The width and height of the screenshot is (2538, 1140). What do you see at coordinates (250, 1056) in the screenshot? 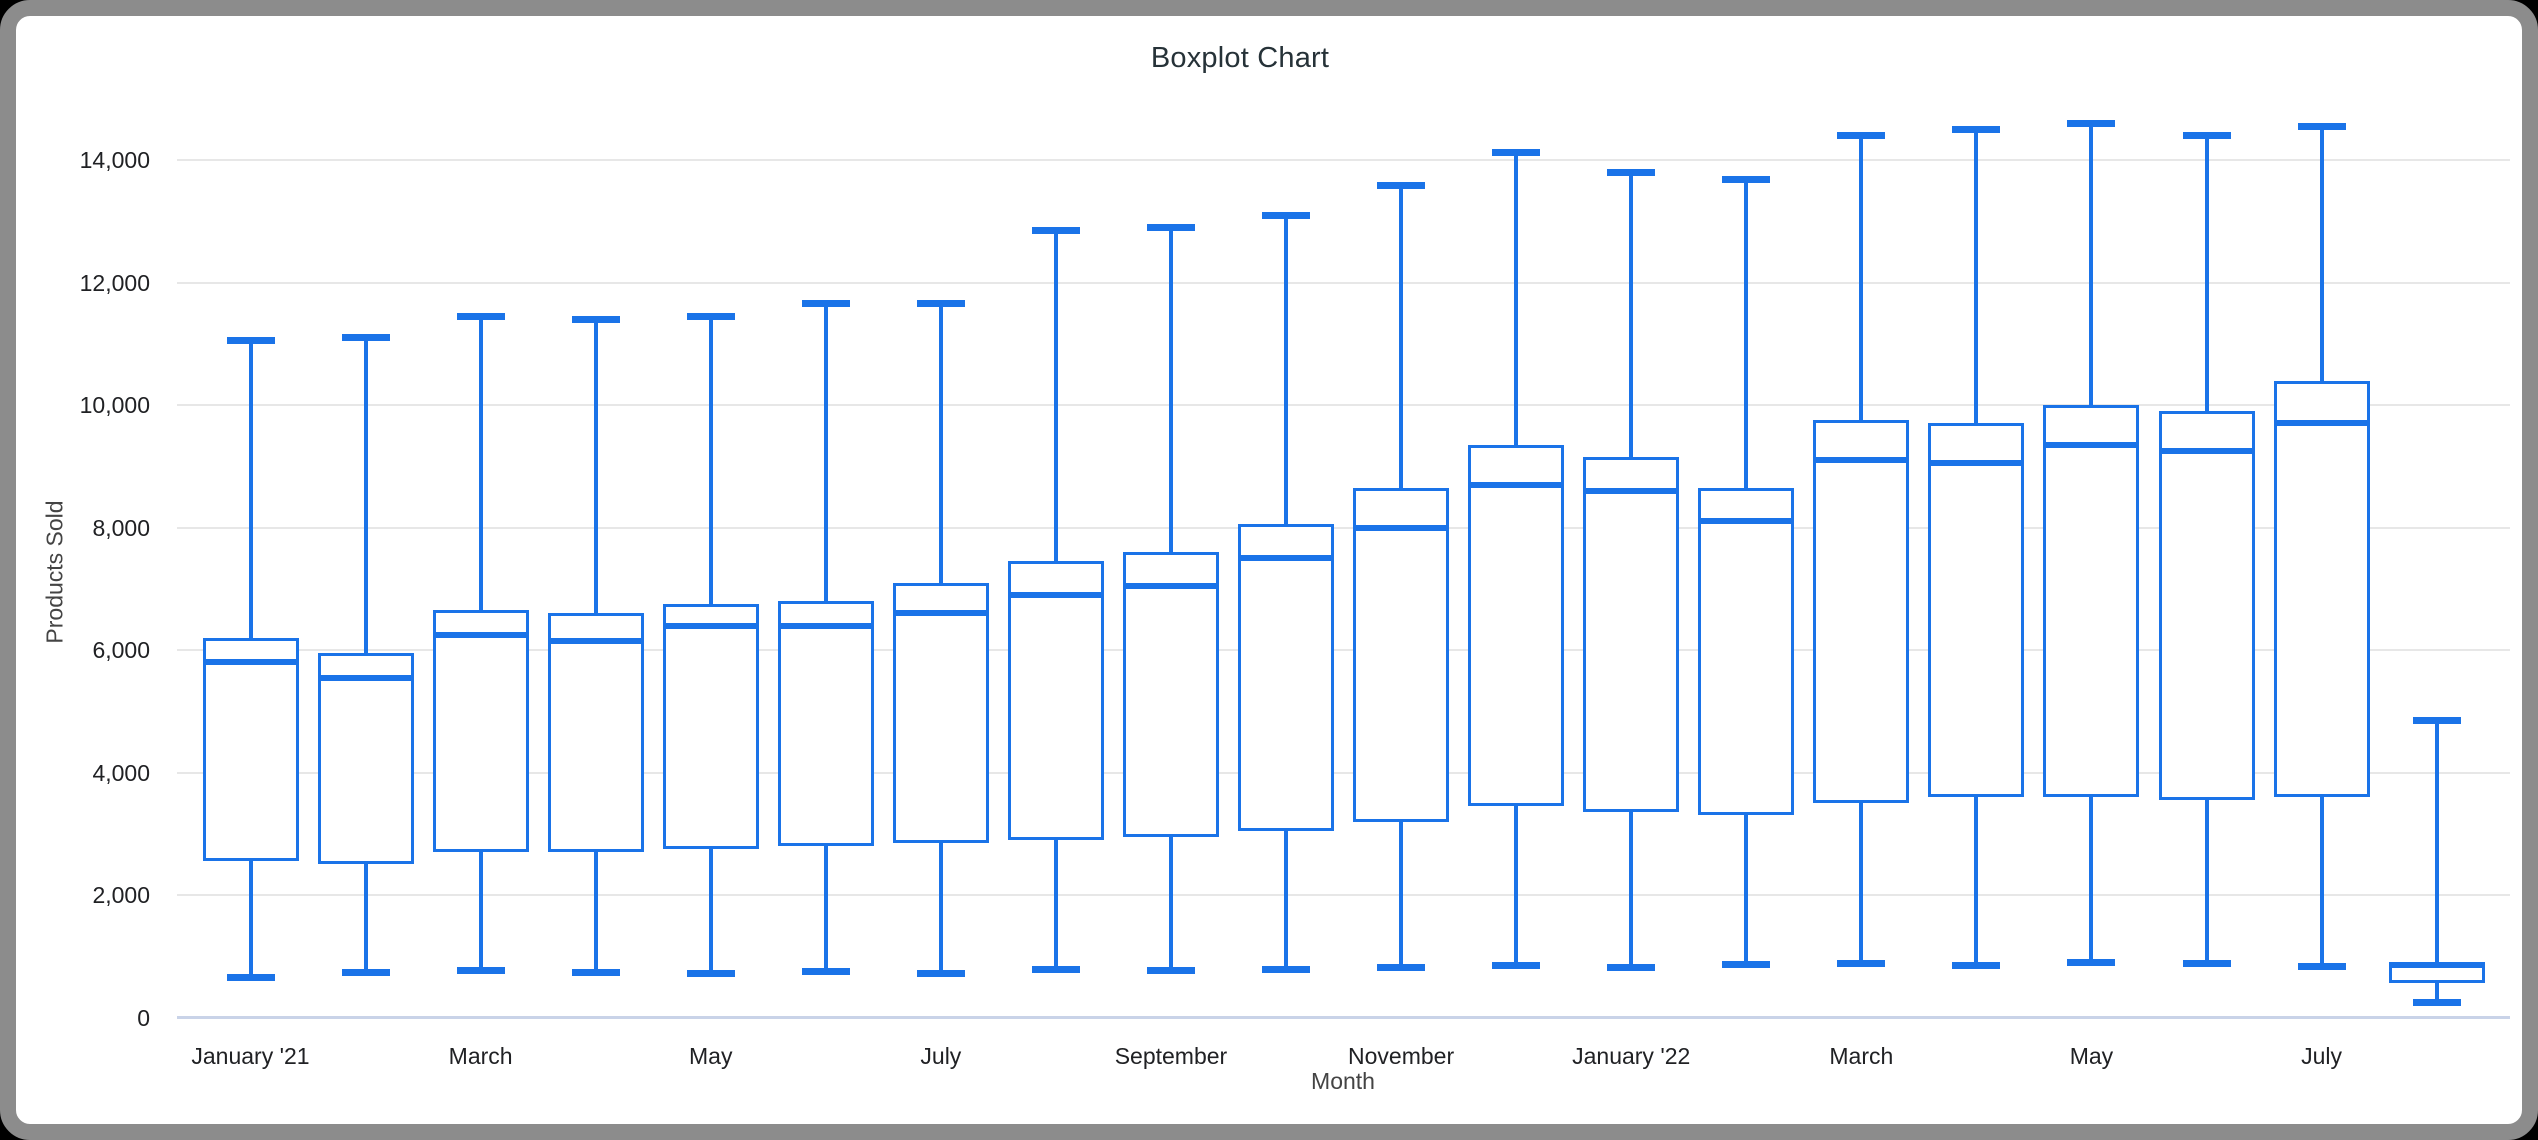
I see `x-tick-label: January '21` at bounding box center [250, 1056].